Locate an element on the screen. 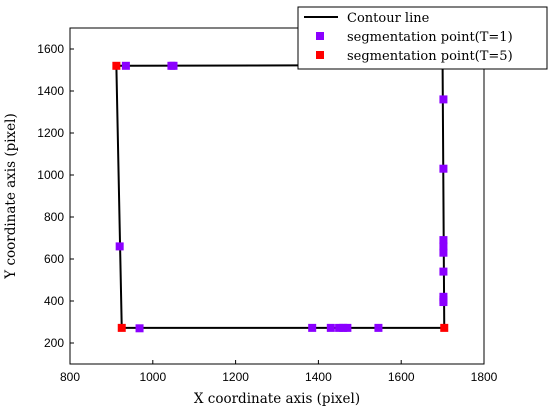 Image resolution: width=550 pixels, height=409 pixels. legend-label-t5: segmentation point(T=5) is located at coordinates (430, 56).